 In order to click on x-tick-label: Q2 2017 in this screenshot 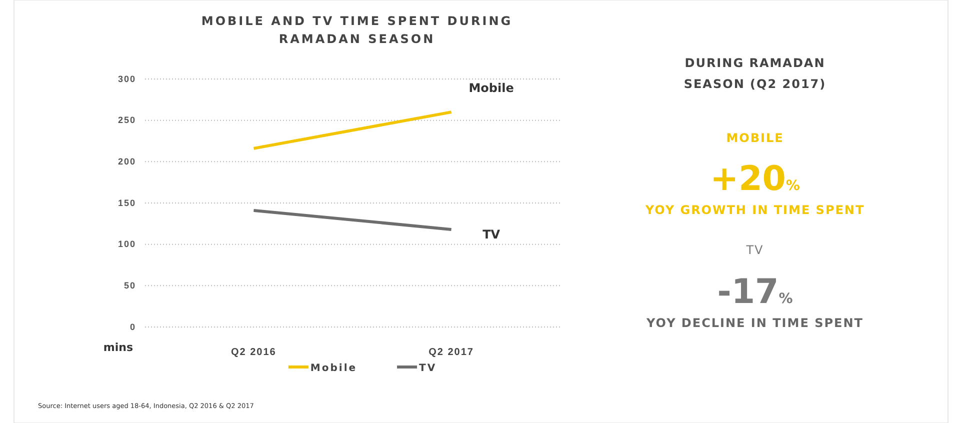, I will do `click(451, 352)`.